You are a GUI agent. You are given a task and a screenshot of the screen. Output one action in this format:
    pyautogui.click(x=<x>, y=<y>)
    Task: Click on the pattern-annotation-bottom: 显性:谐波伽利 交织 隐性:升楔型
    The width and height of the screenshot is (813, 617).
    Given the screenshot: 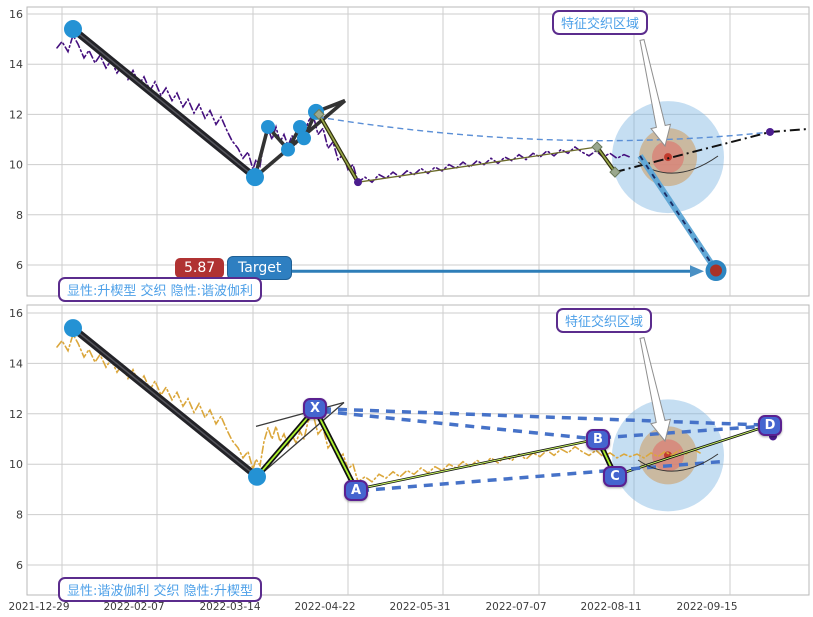 What is the action you would take?
    pyautogui.click(x=160, y=589)
    